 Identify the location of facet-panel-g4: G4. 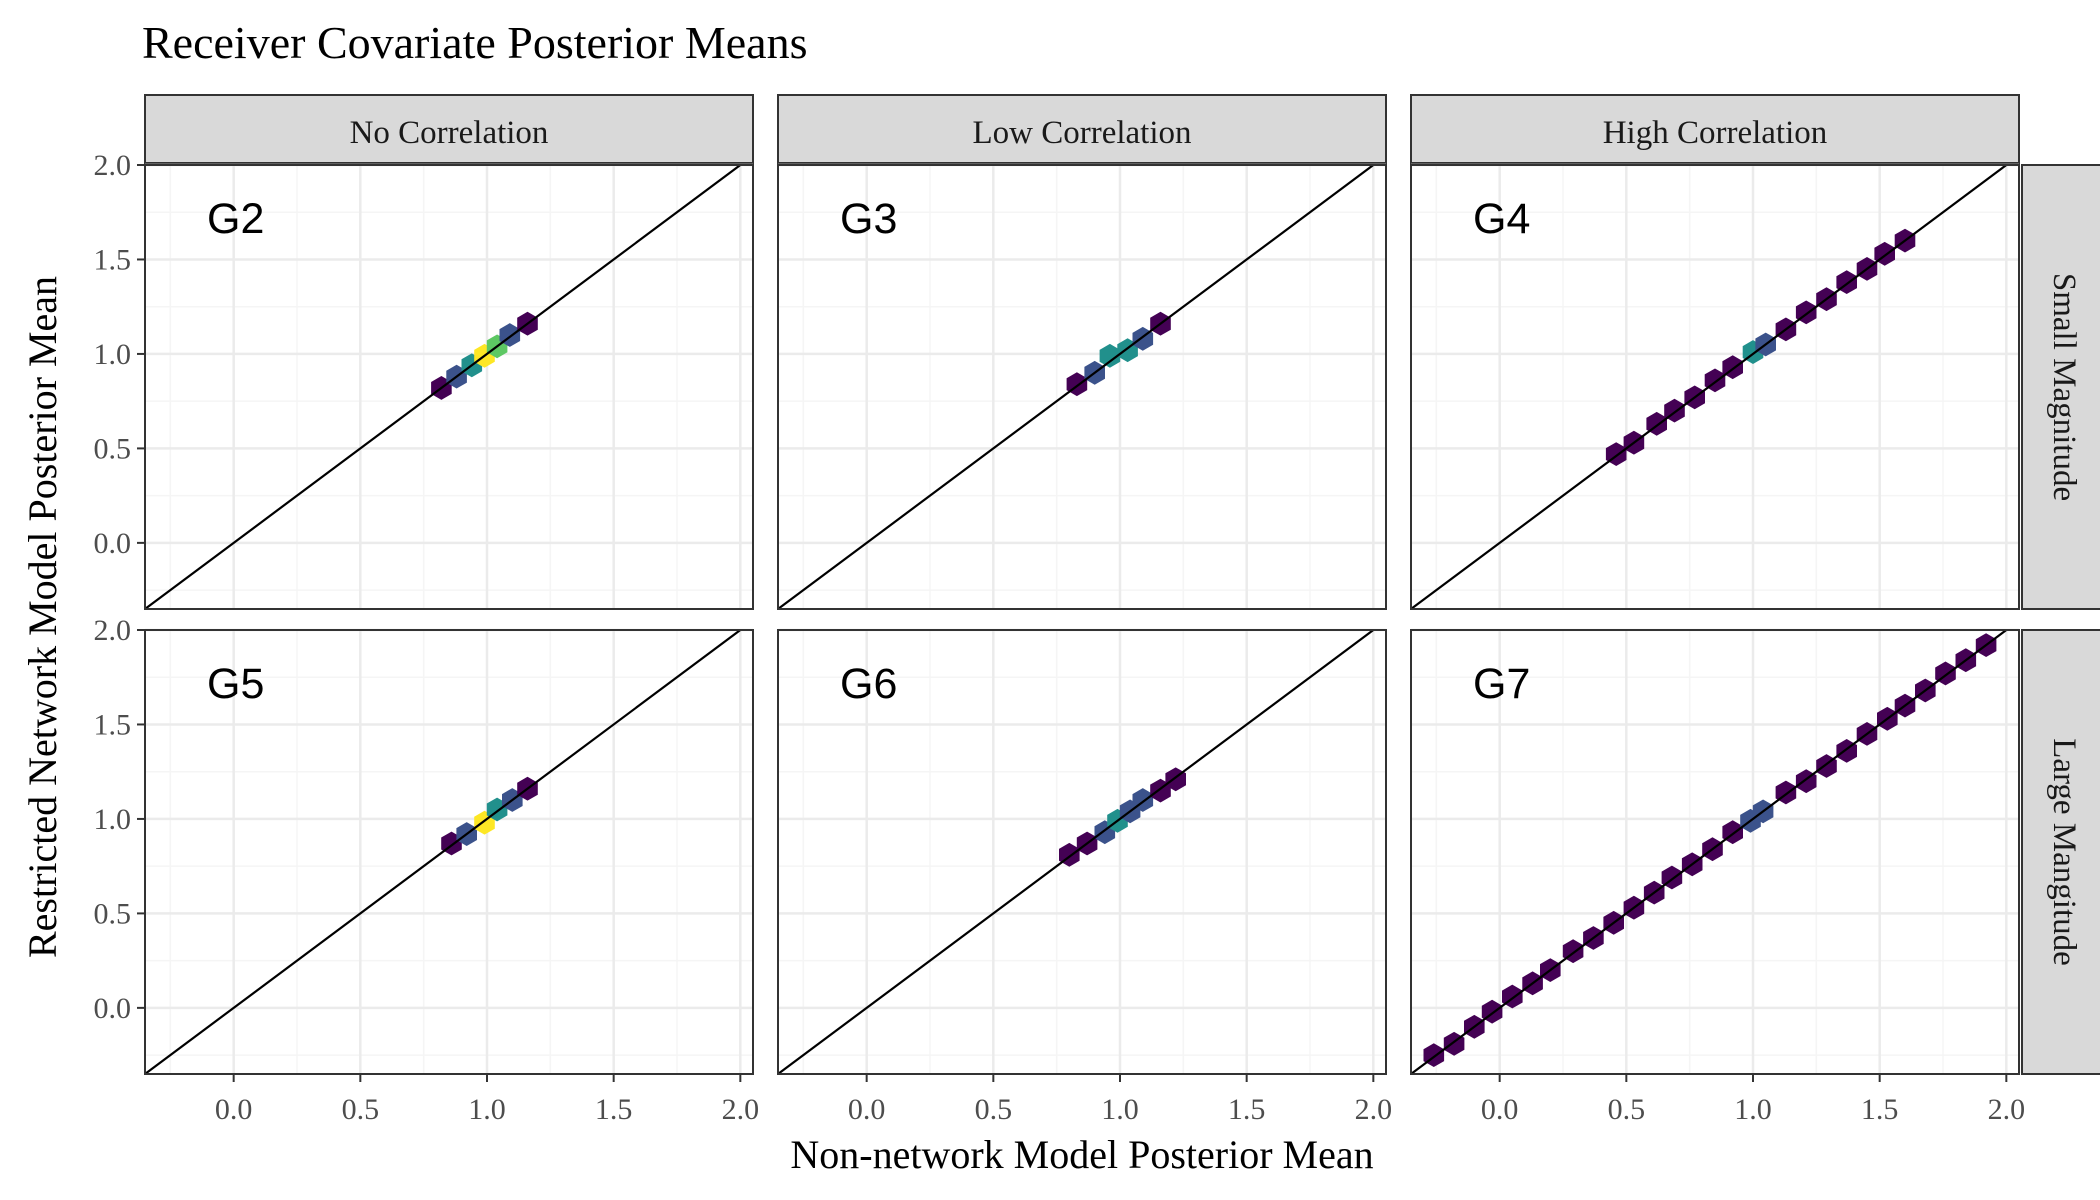
(1715, 386).